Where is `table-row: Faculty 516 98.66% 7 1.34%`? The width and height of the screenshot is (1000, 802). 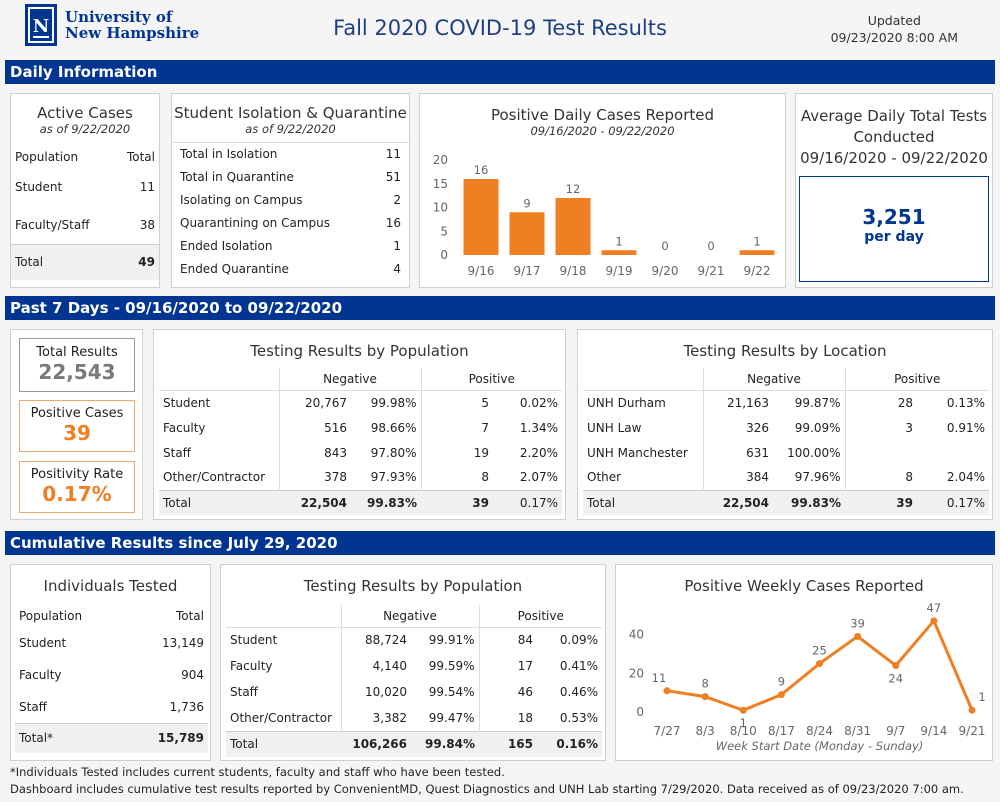
table-row: Faculty 516 98.66% 7 1.34% is located at coordinates (360, 427).